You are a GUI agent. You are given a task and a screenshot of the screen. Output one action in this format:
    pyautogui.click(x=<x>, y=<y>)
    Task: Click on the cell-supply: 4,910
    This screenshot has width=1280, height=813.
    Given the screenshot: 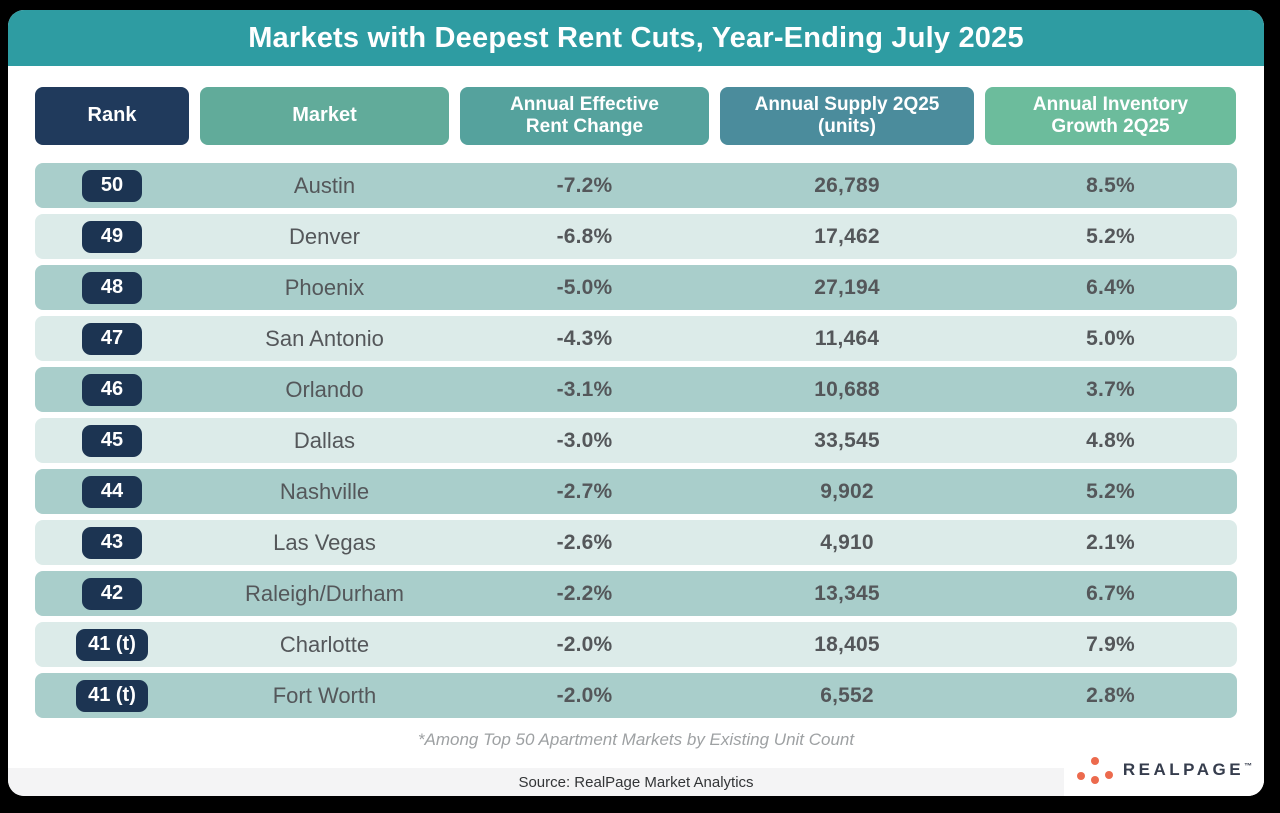 What is the action you would take?
    pyautogui.click(x=847, y=542)
    